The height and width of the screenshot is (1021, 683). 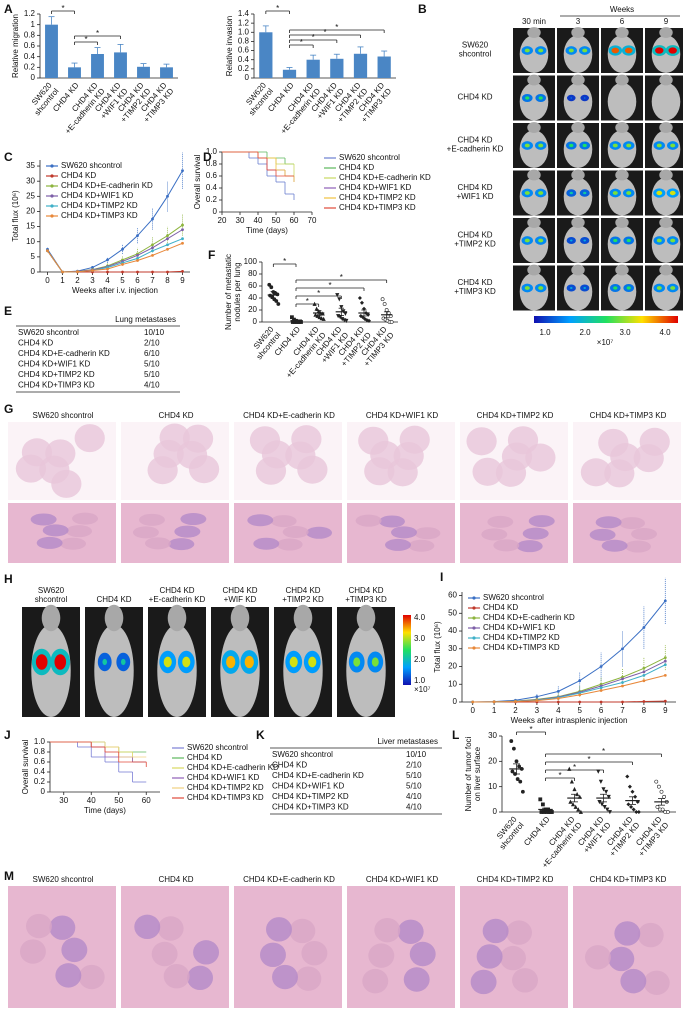 I want to click on table-cell: CHD4 KD+TIMP2 KD, so click(x=56, y=374).